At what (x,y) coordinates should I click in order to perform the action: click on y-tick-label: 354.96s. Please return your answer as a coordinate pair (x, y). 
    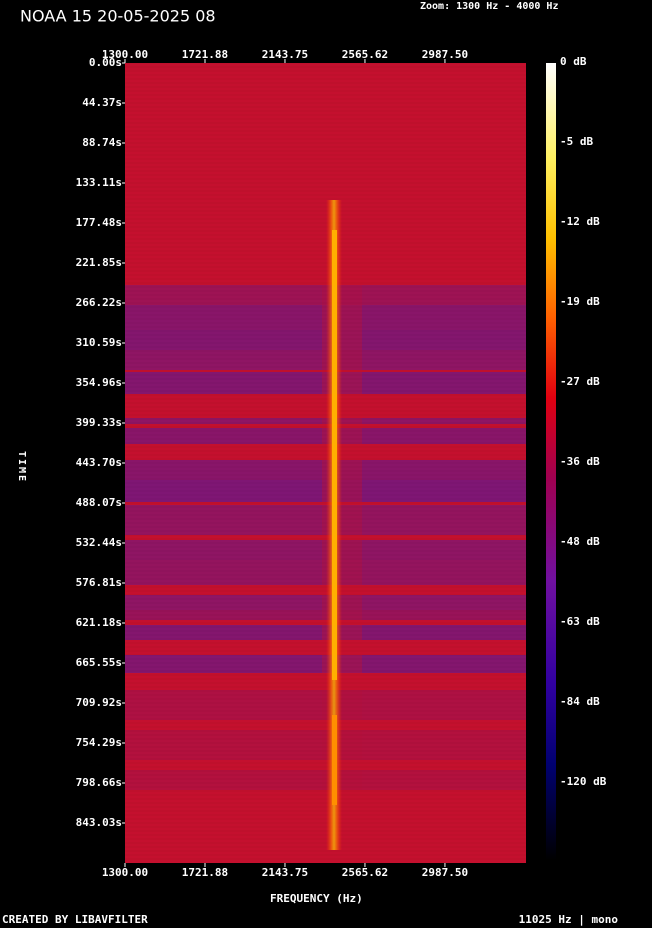
    Looking at the image, I should click on (99, 382).